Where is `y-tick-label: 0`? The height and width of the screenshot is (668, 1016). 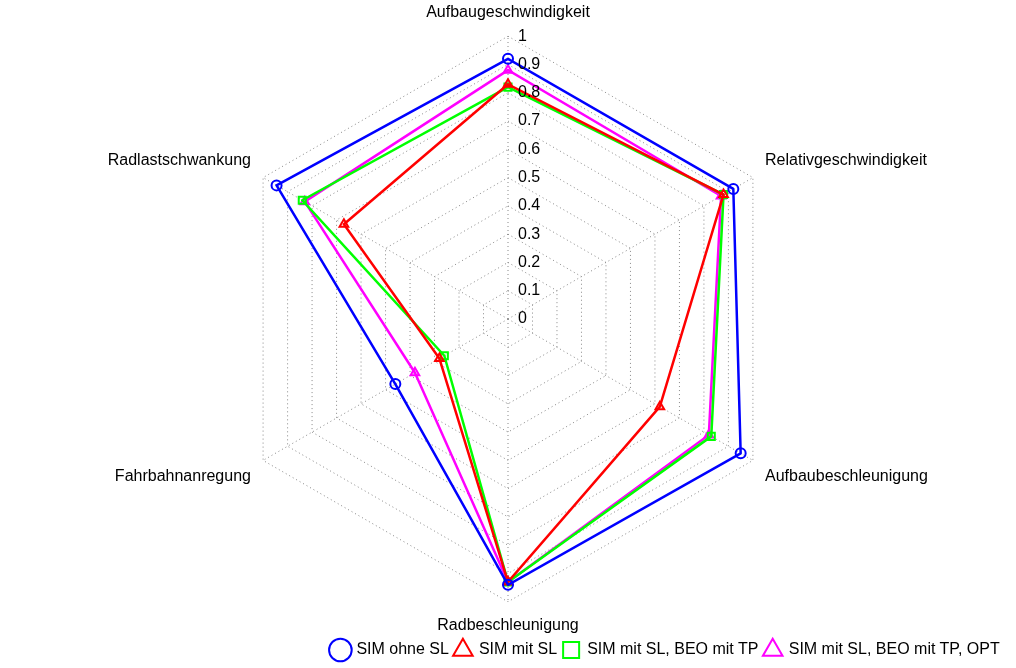
y-tick-label: 0 is located at coordinates (522, 318).